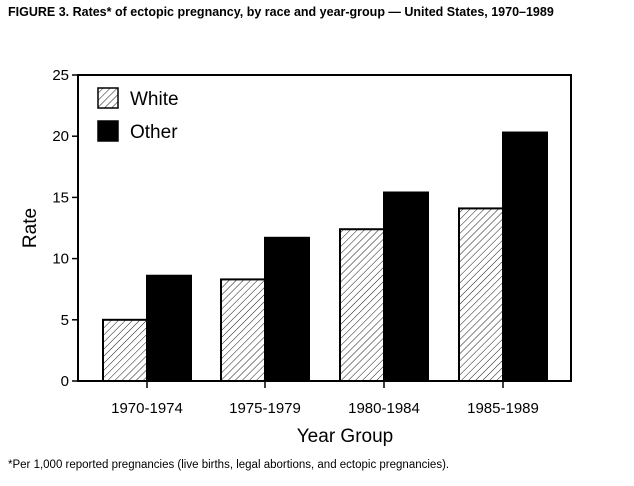  What do you see at coordinates (345, 436) in the screenshot?
I see `x-axis-label: Year Group` at bounding box center [345, 436].